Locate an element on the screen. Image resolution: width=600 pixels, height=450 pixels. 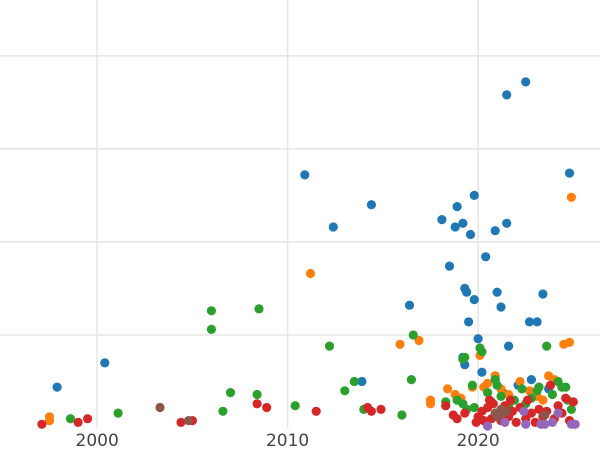
x-tick-labels: 2000 2010 2020 is located at coordinates (288, 440).